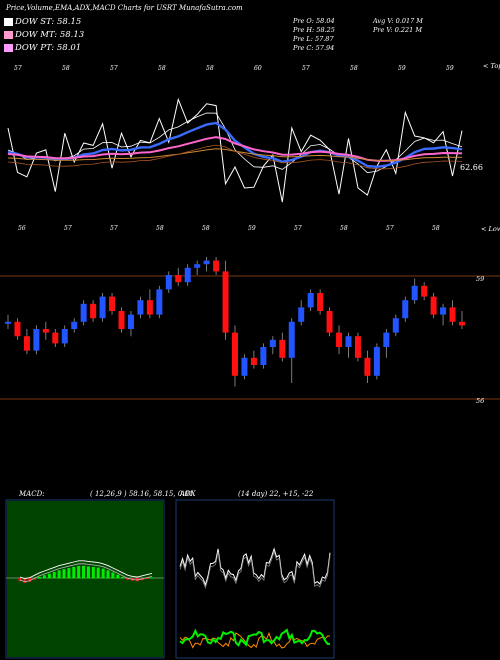 The width and height of the screenshot is (500, 660). What do you see at coordinates (491, 66) in the screenshot?
I see `tops-label: < Tops` at bounding box center [491, 66].